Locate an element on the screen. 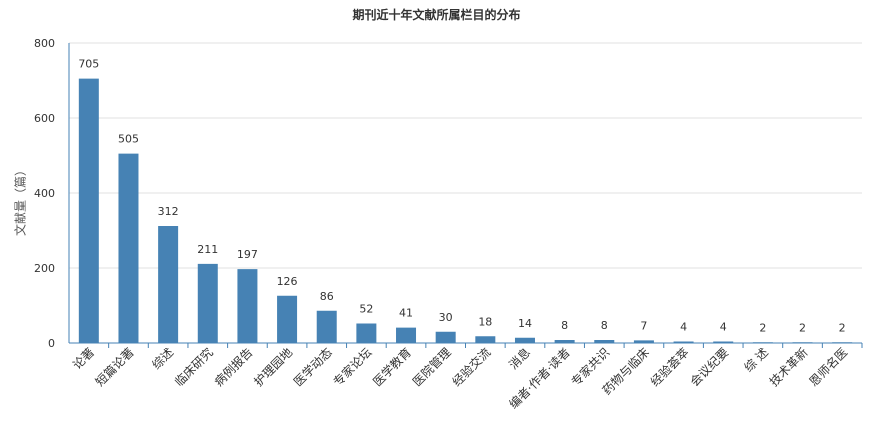 The width and height of the screenshot is (873, 435). x-tick-label: 专家论坛 is located at coordinates (352, 367).